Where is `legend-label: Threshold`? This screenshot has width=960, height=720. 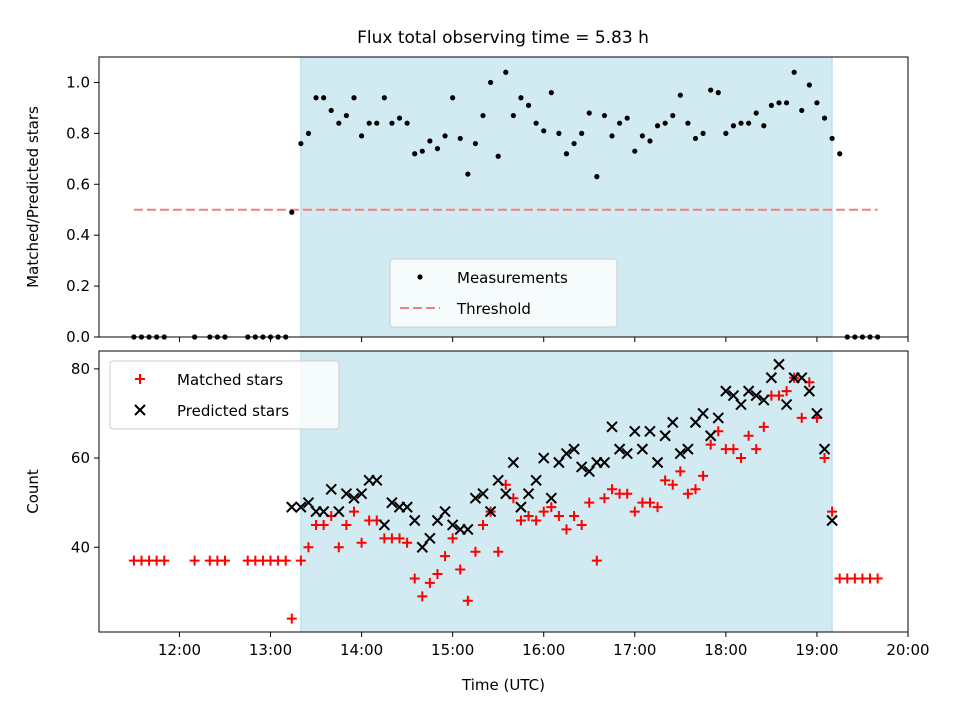
legend-label: Threshold is located at coordinates (493, 309).